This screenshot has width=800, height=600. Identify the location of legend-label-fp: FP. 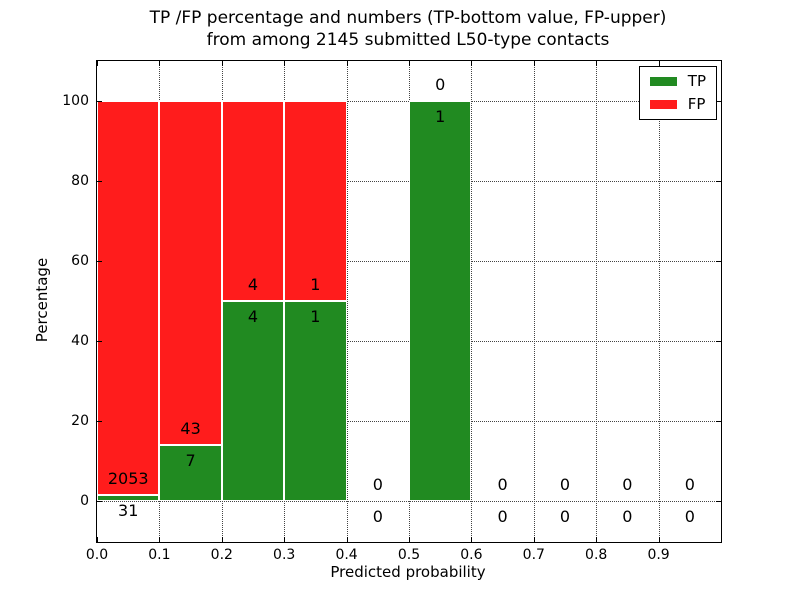
(696, 104).